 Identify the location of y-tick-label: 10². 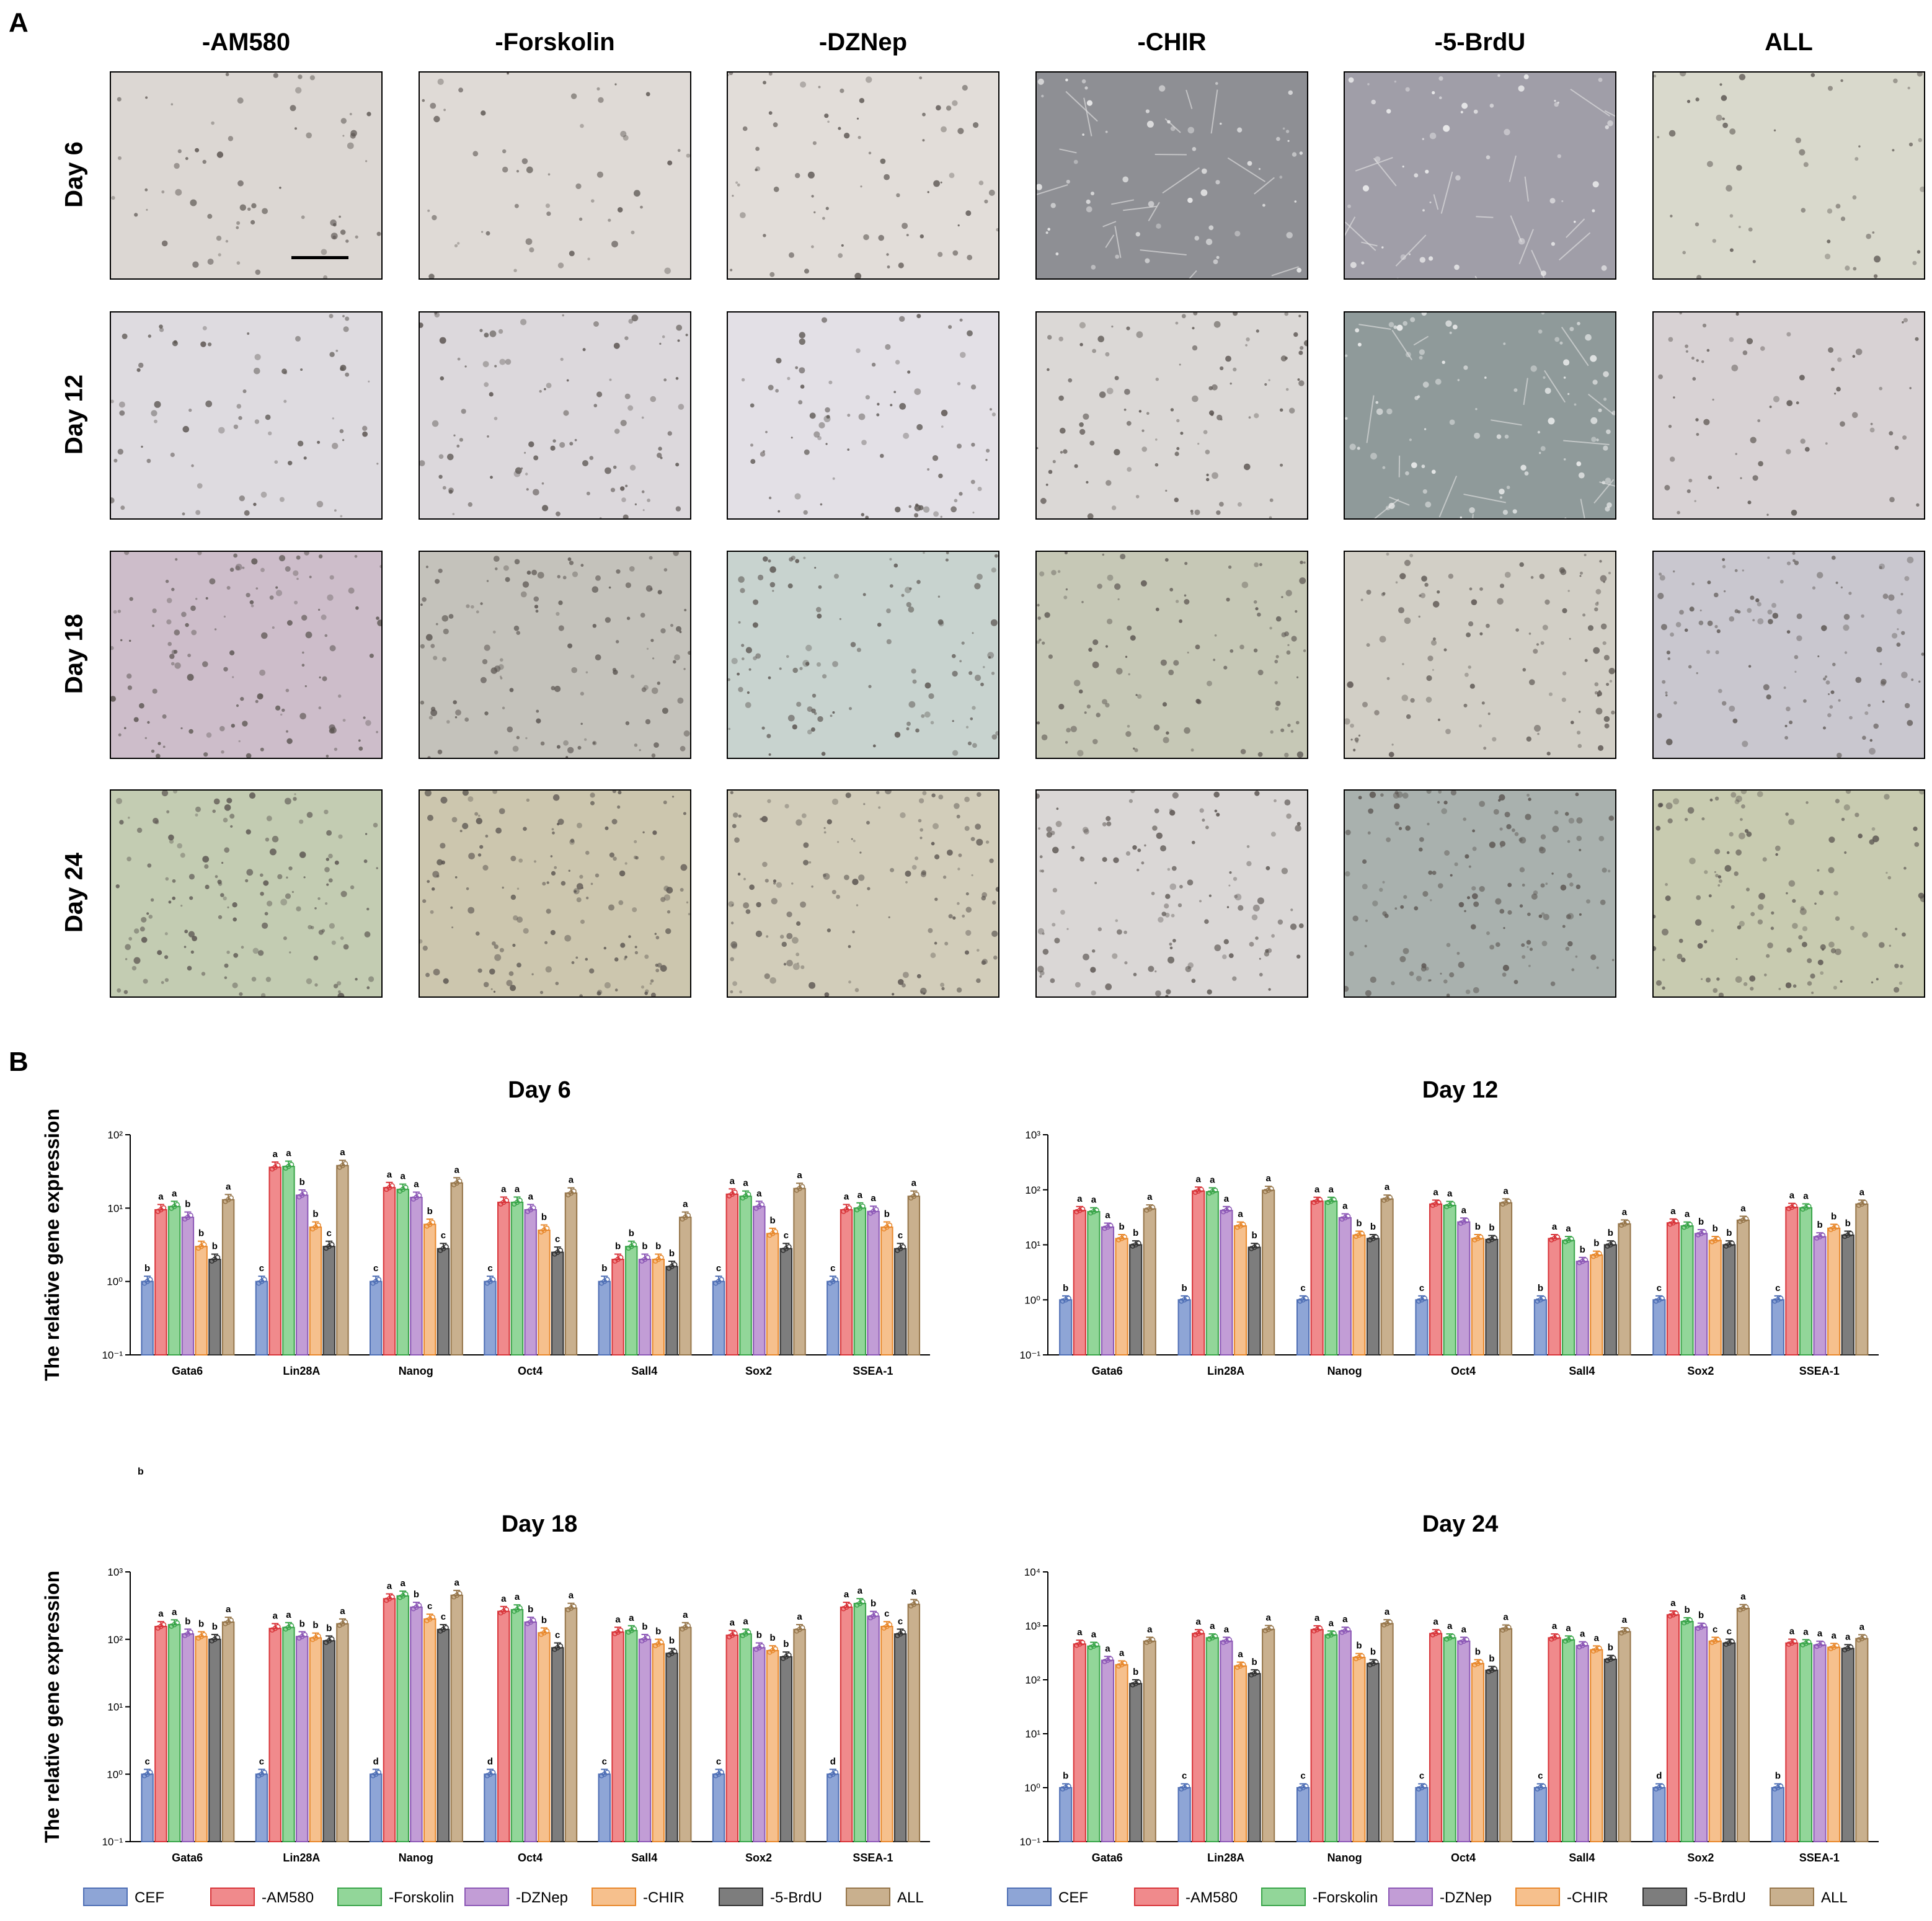
(115, 1135).